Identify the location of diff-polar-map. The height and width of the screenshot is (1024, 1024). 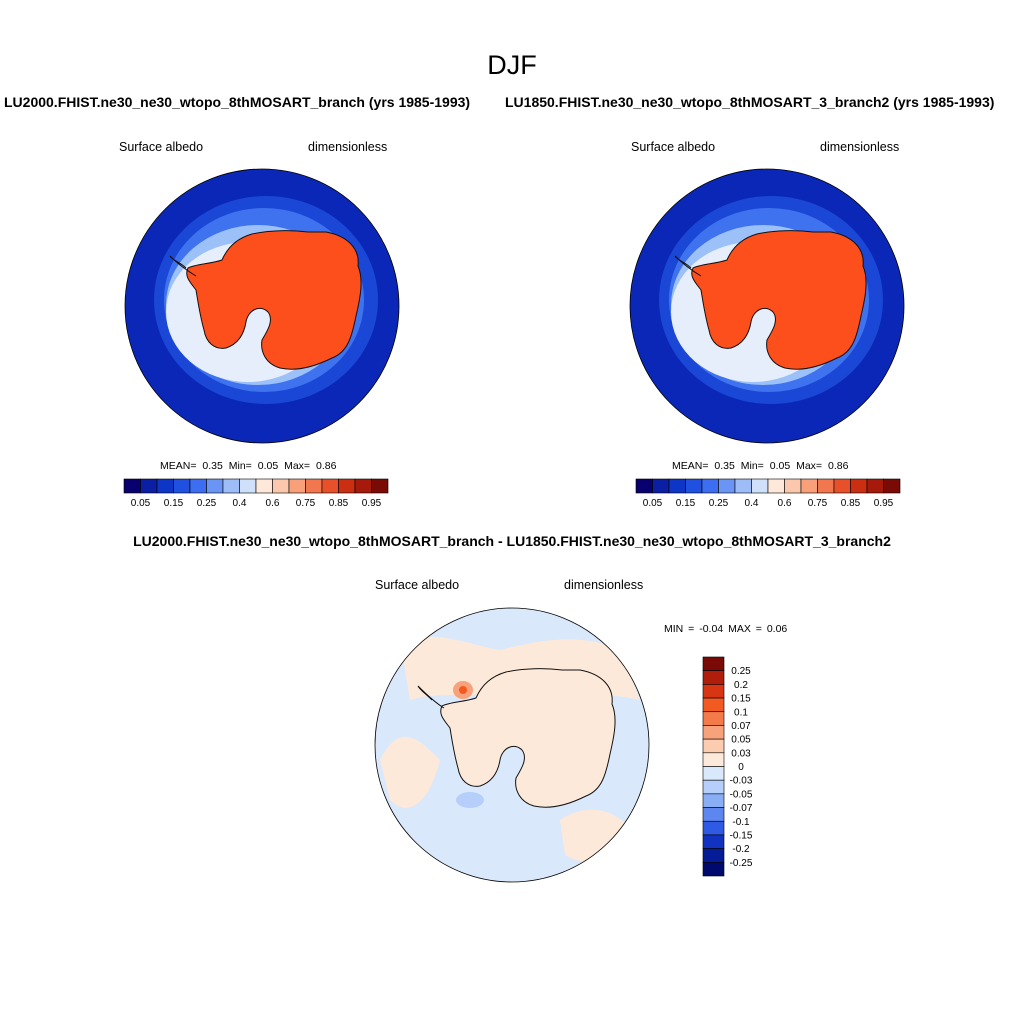
(512, 745).